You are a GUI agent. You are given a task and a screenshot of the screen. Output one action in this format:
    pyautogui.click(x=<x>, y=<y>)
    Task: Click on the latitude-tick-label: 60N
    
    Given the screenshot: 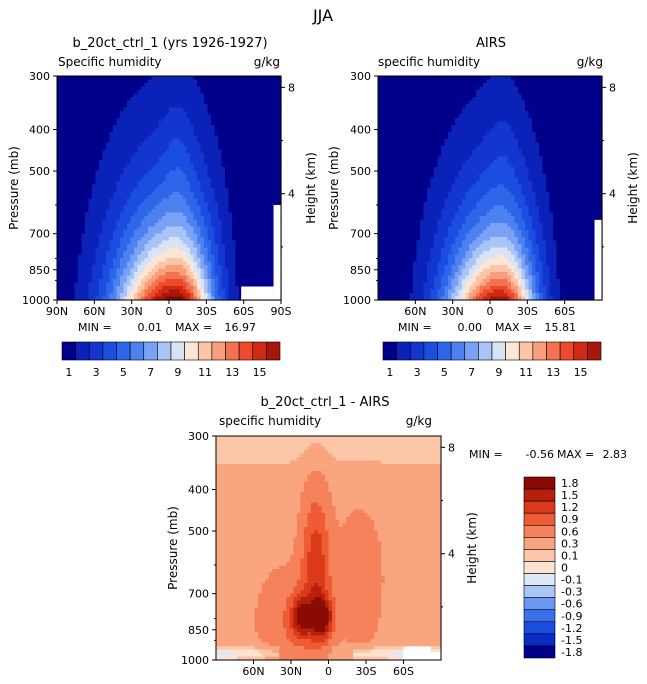 What is the action you would take?
    pyautogui.click(x=94, y=311)
    